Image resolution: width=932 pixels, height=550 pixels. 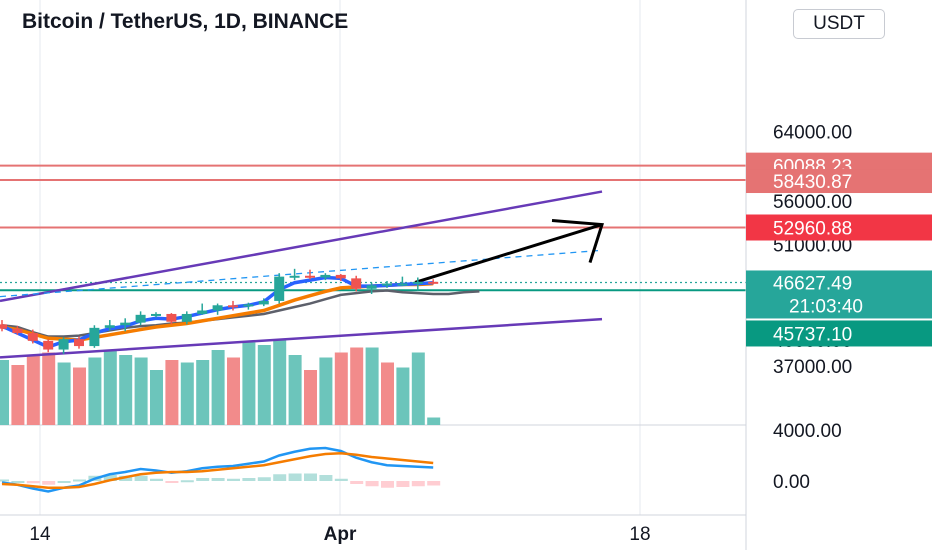 I want to click on macd-panel, so click(x=220, y=469).